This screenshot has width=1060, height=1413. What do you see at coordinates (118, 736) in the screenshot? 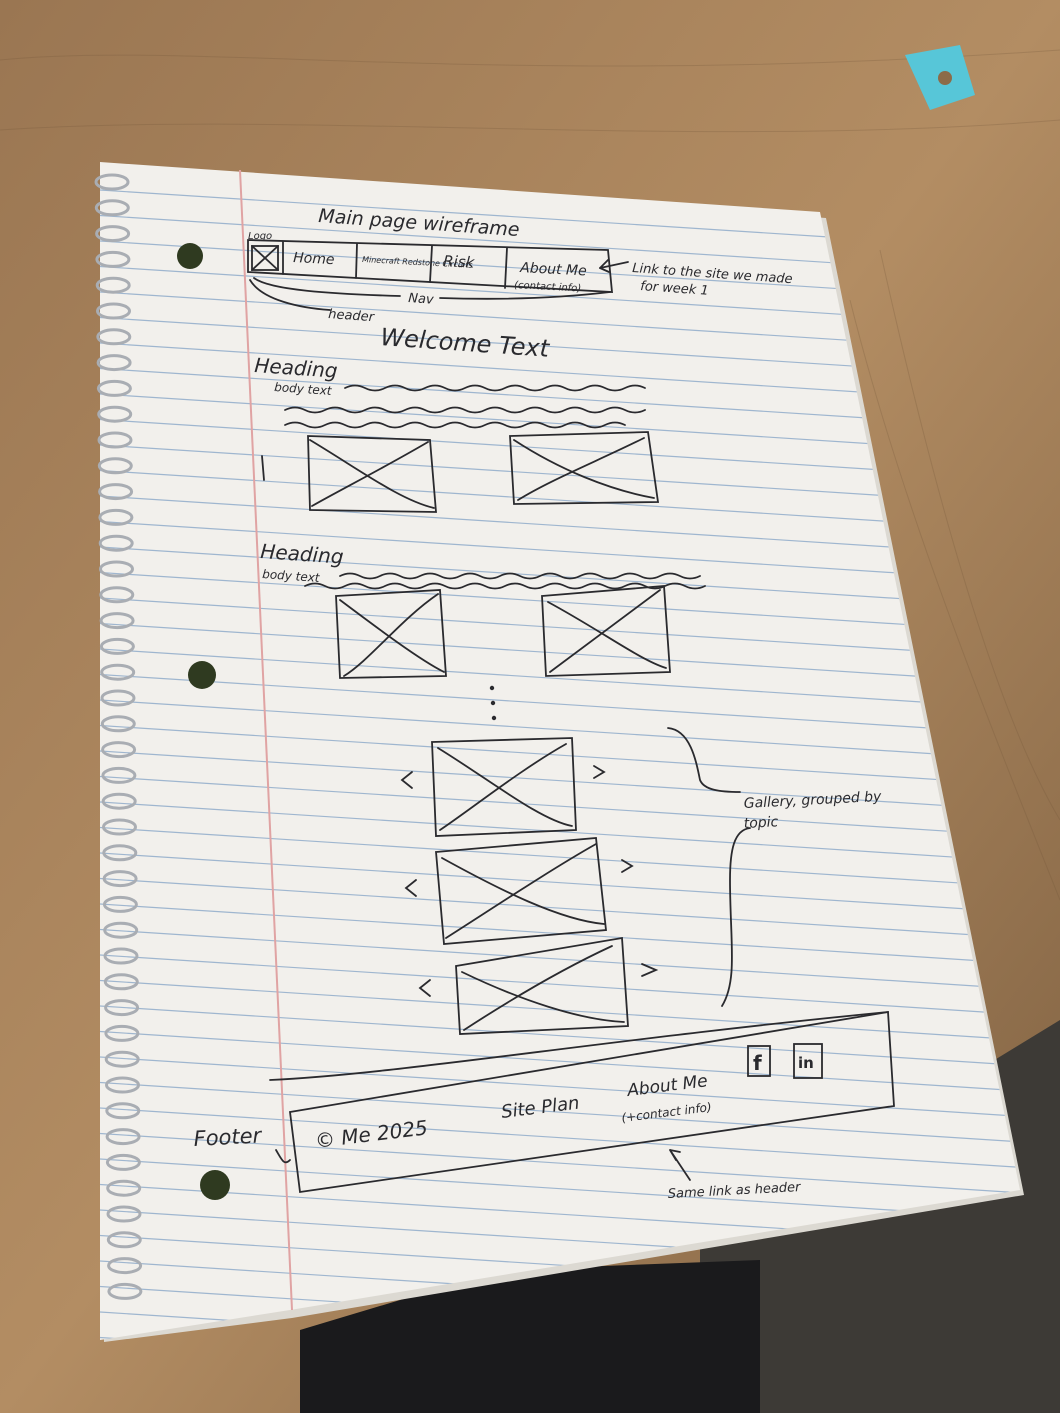
I see `spiral-binding` at bounding box center [118, 736].